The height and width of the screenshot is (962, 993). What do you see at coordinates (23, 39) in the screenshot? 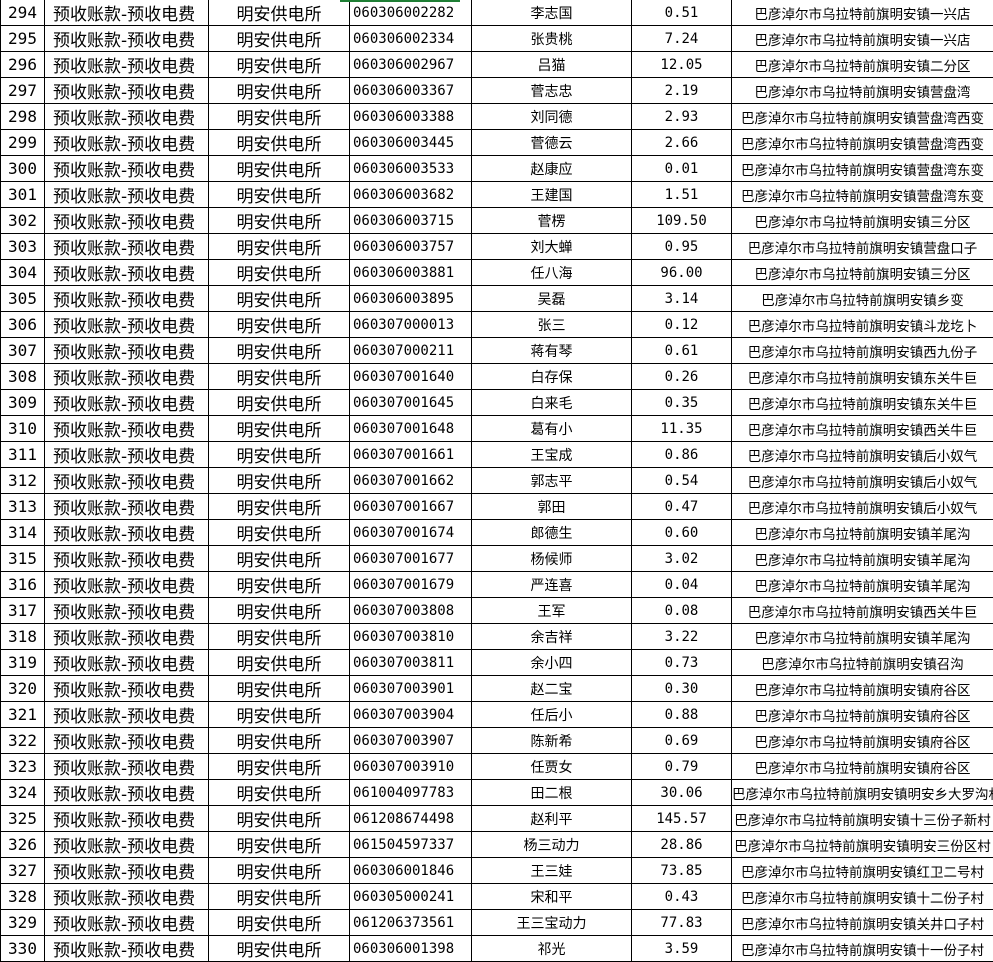
I see `cell-index: 295` at bounding box center [23, 39].